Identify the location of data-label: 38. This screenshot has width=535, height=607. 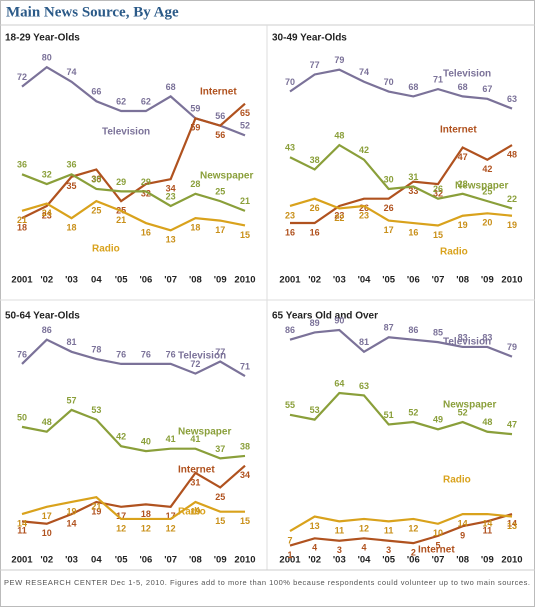
(245, 446).